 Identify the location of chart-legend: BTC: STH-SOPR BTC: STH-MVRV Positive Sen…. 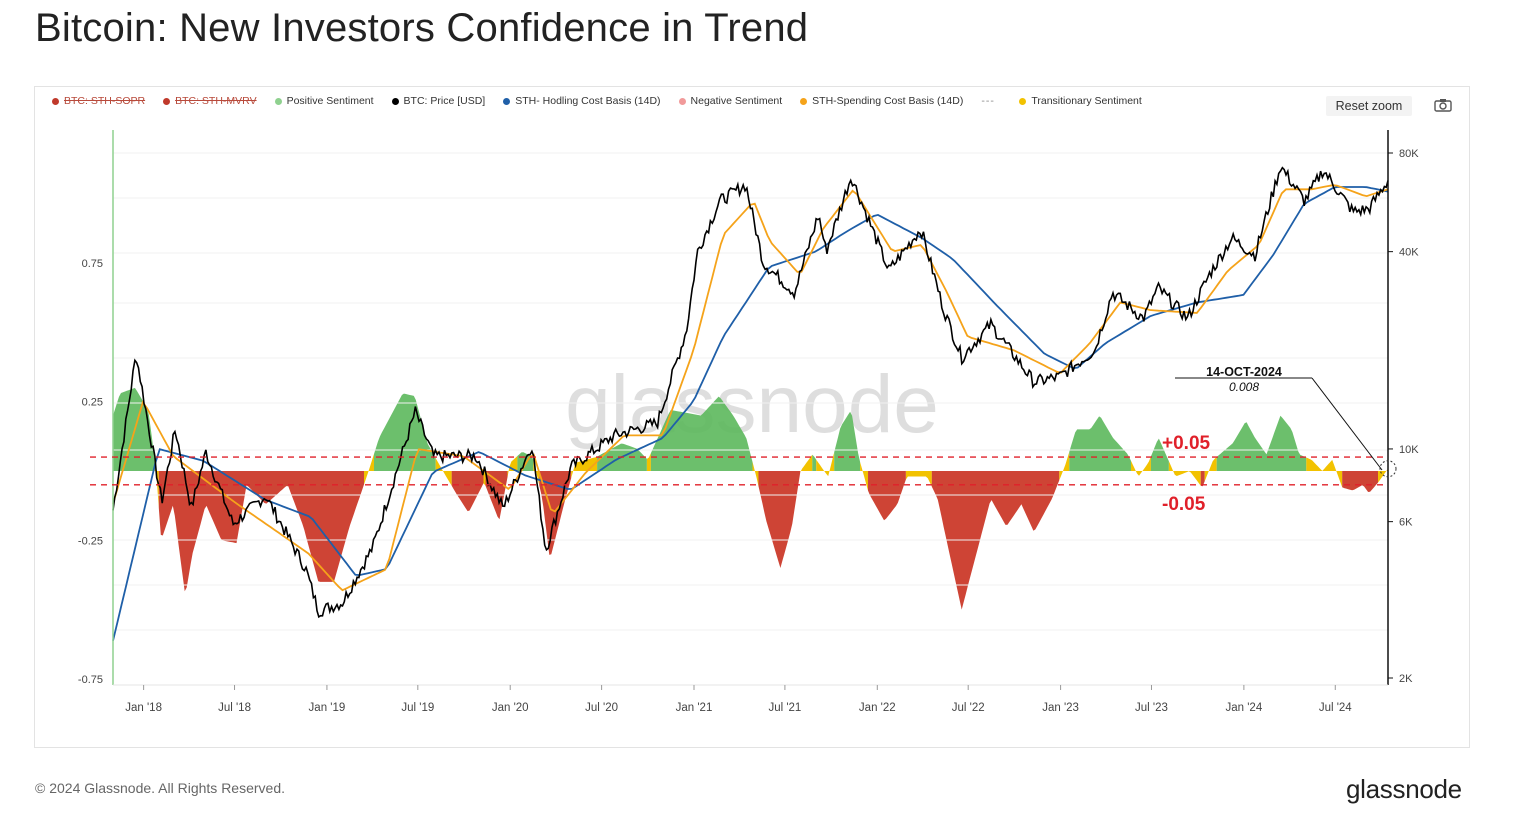
(606, 101).